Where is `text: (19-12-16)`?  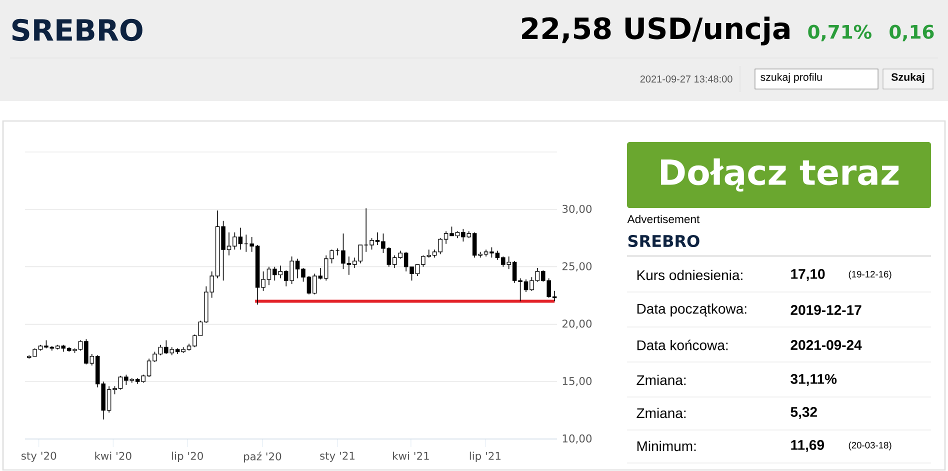 text: (19-12-16) is located at coordinates (870, 275).